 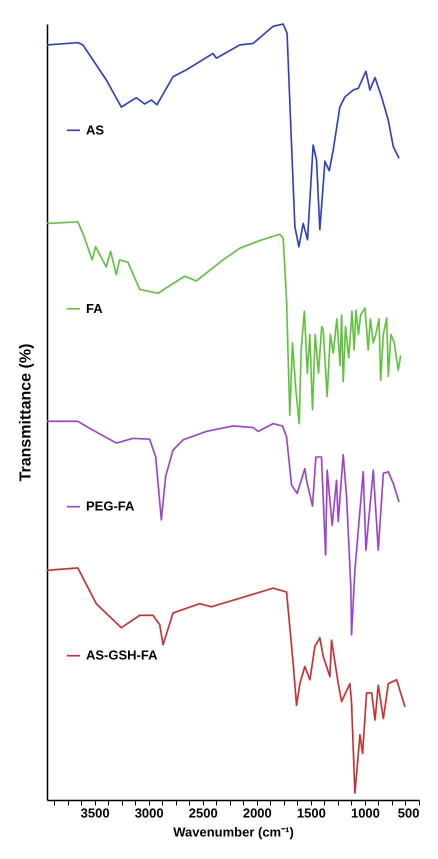 I want to click on x-tick-label: 500, so click(x=409, y=813).